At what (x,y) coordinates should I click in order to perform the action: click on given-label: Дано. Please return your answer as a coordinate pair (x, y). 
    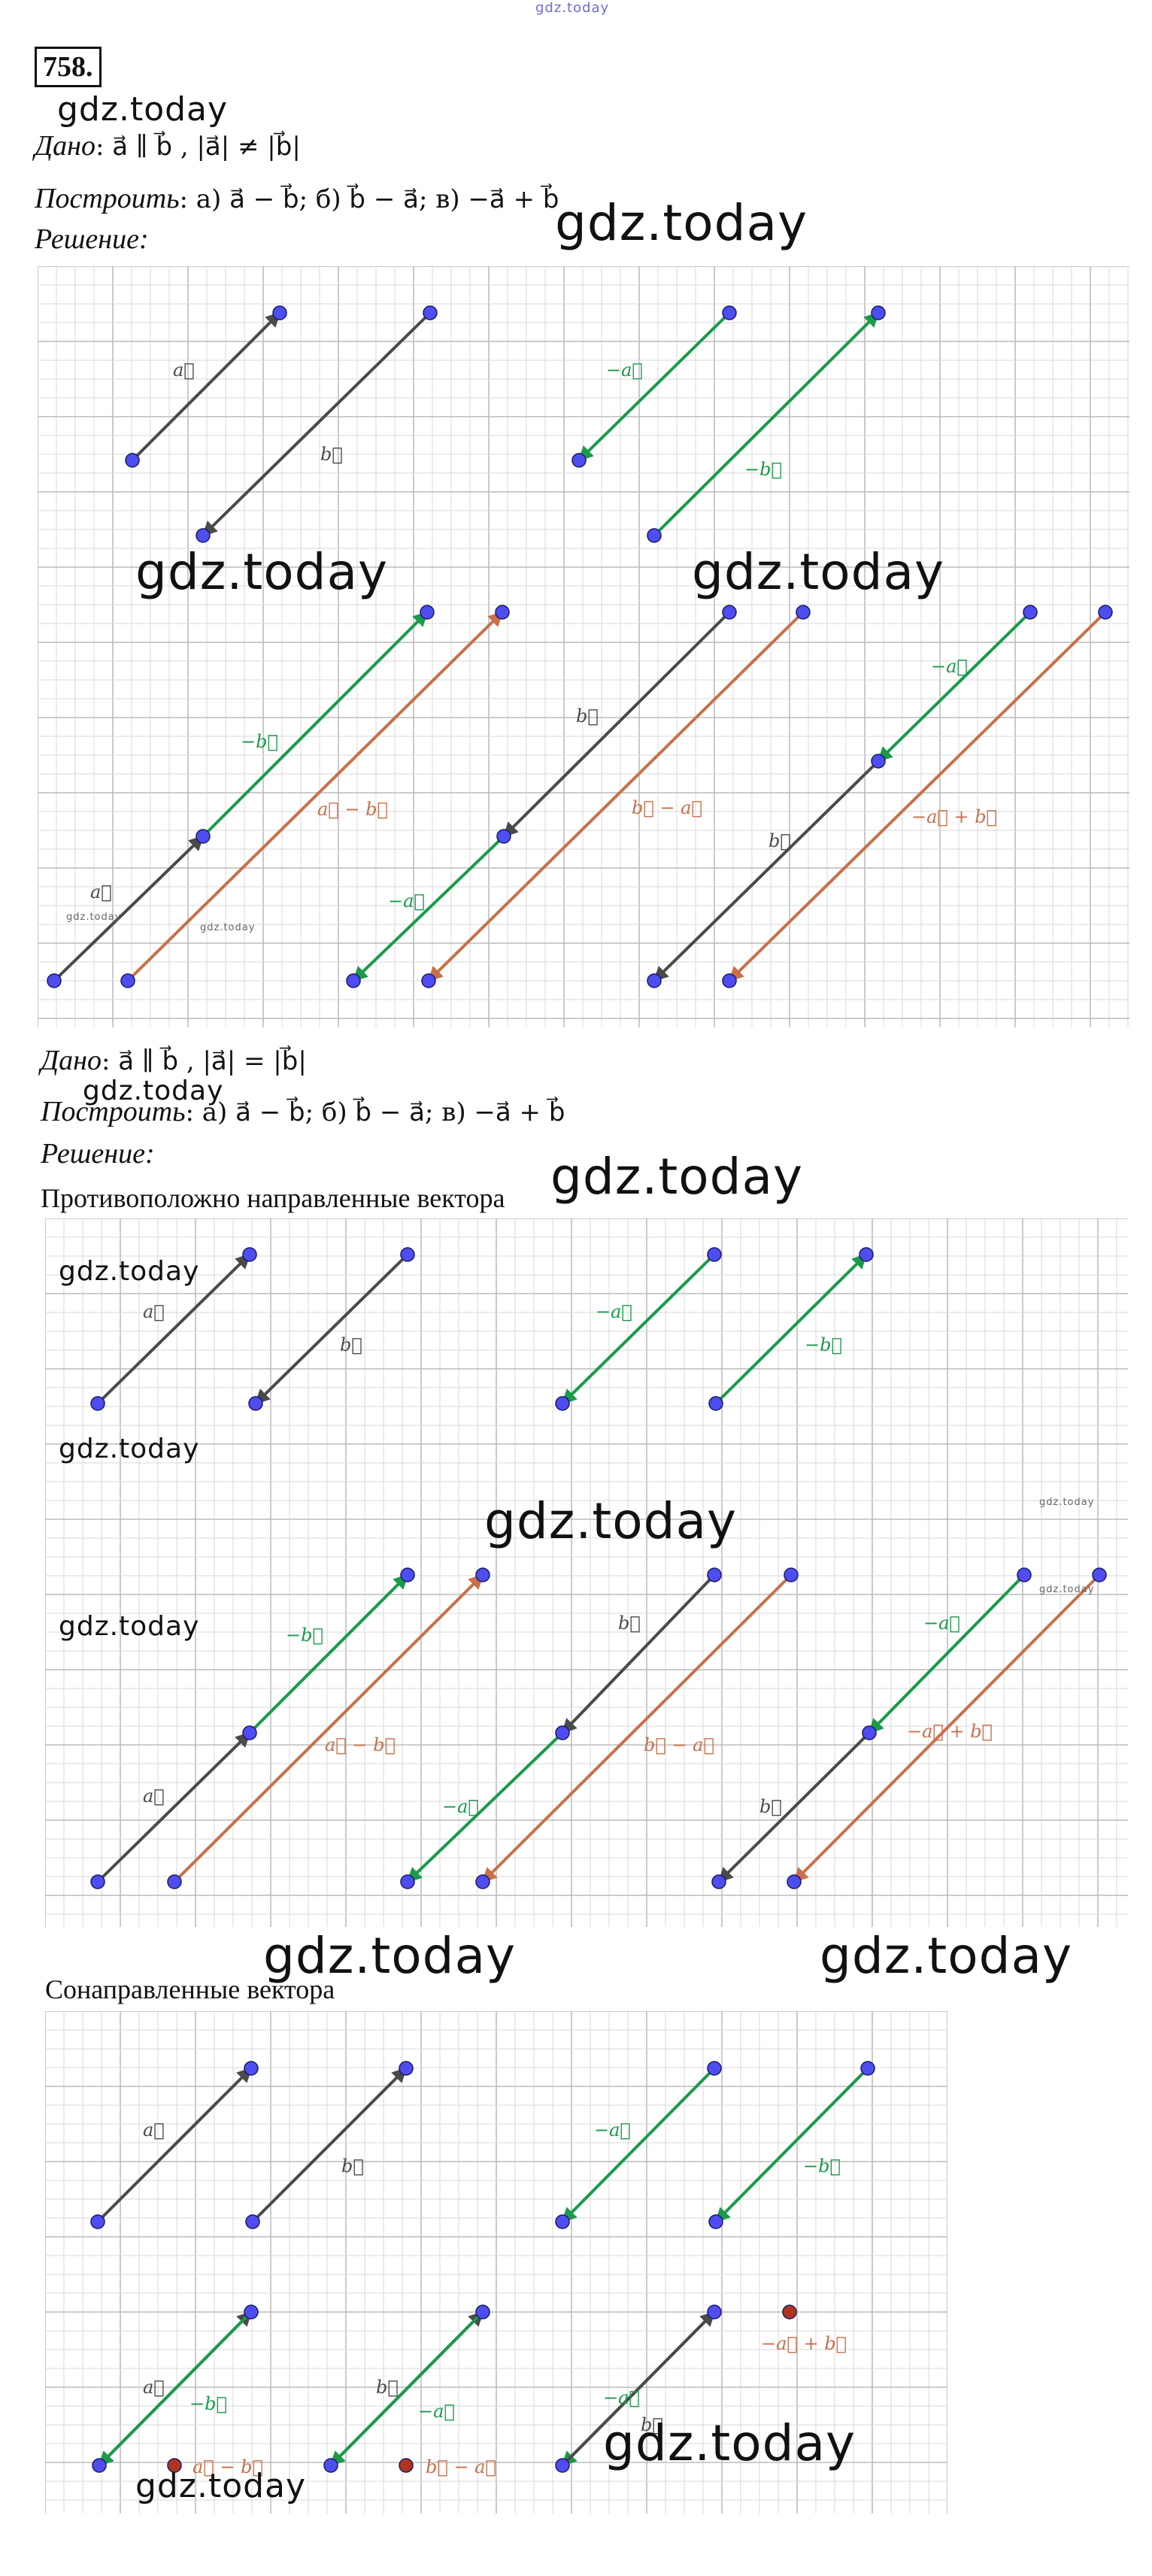
    Looking at the image, I should click on (71, 1060).